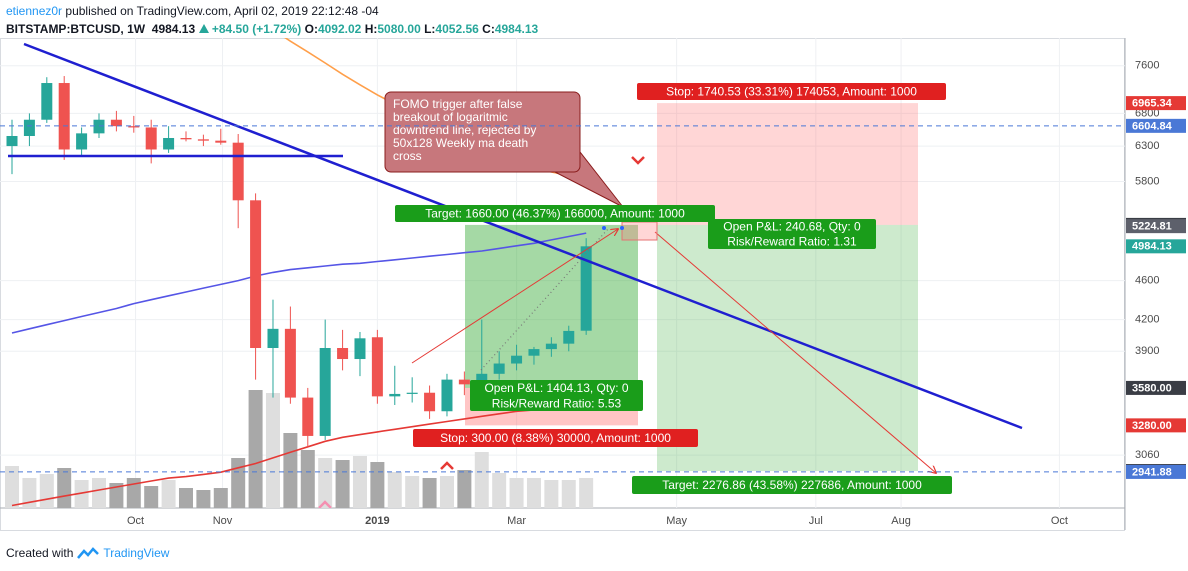  What do you see at coordinates (557, 403) in the screenshot?
I see `pnl-label: Risk/Reward Ratio: 5.53` at bounding box center [557, 403].